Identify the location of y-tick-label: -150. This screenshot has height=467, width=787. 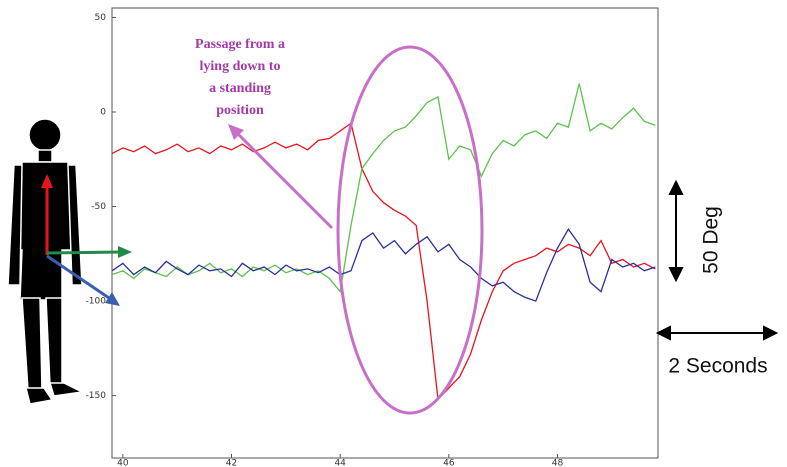
(96, 396).